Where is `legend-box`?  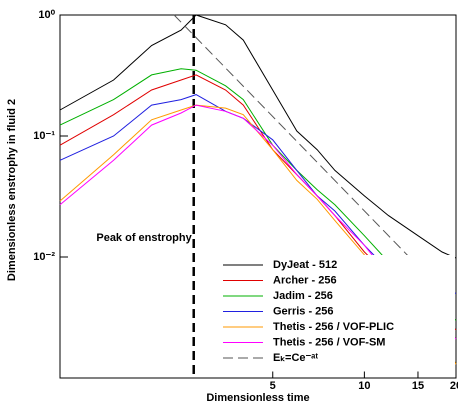 legend-box is located at coordinates (335, 313).